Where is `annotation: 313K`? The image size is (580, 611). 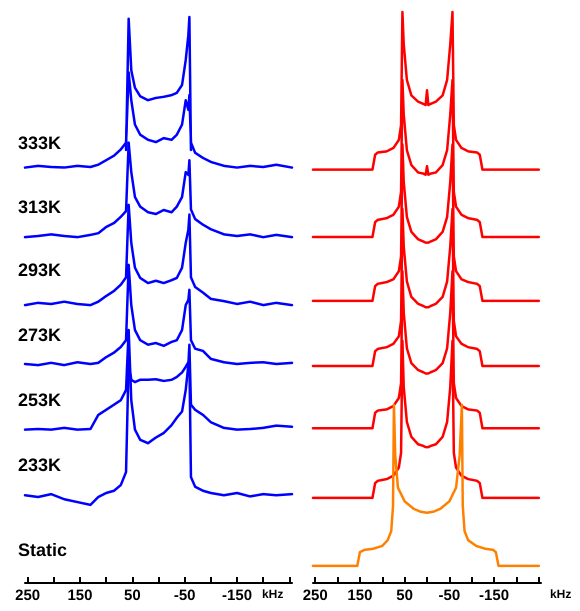 annotation: 313K is located at coordinates (40, 207).